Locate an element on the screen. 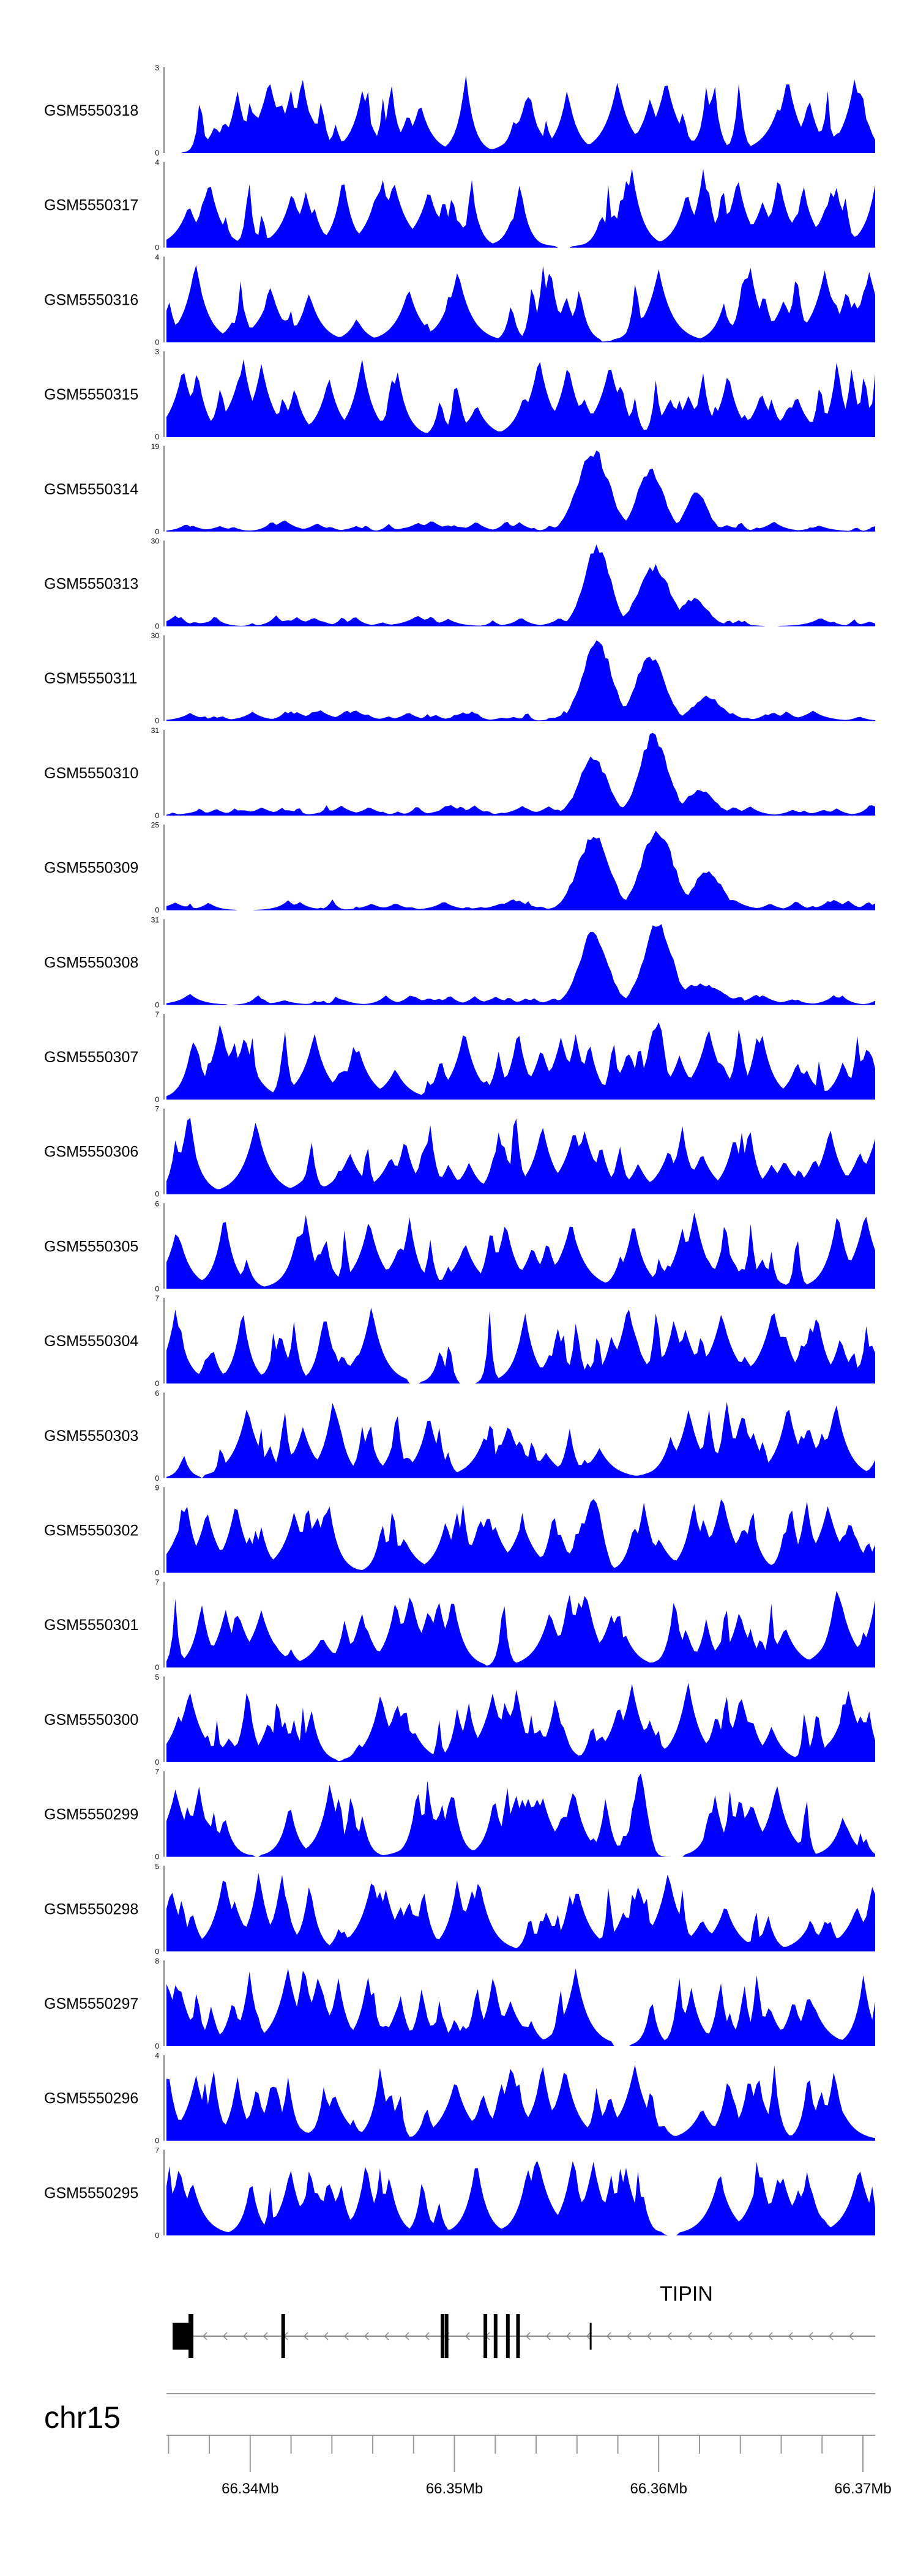 The width and height of the screenshot is (918, 2576). x-tick-label: 66.36Mb is located at coordinates (658, 2489).